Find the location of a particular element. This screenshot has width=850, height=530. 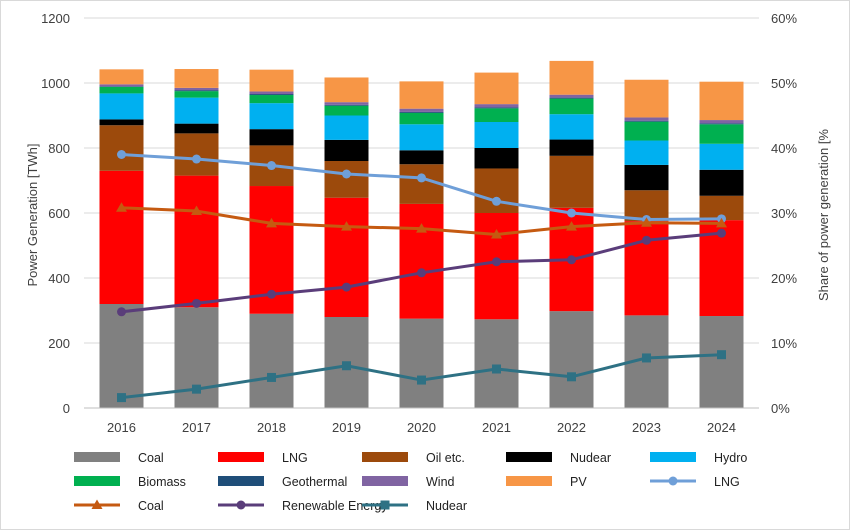

bar-pv-2019 is located at coordinates (346, 90).